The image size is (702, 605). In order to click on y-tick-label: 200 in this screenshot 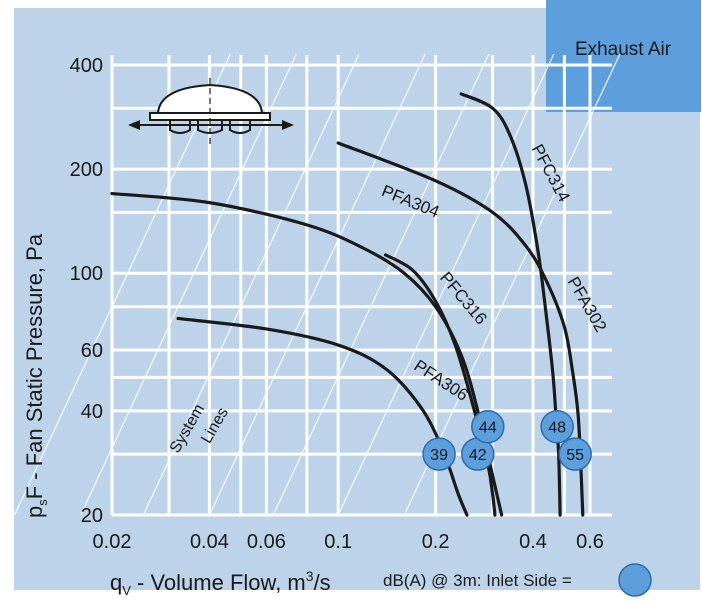, I will do `click(86, 170)`.